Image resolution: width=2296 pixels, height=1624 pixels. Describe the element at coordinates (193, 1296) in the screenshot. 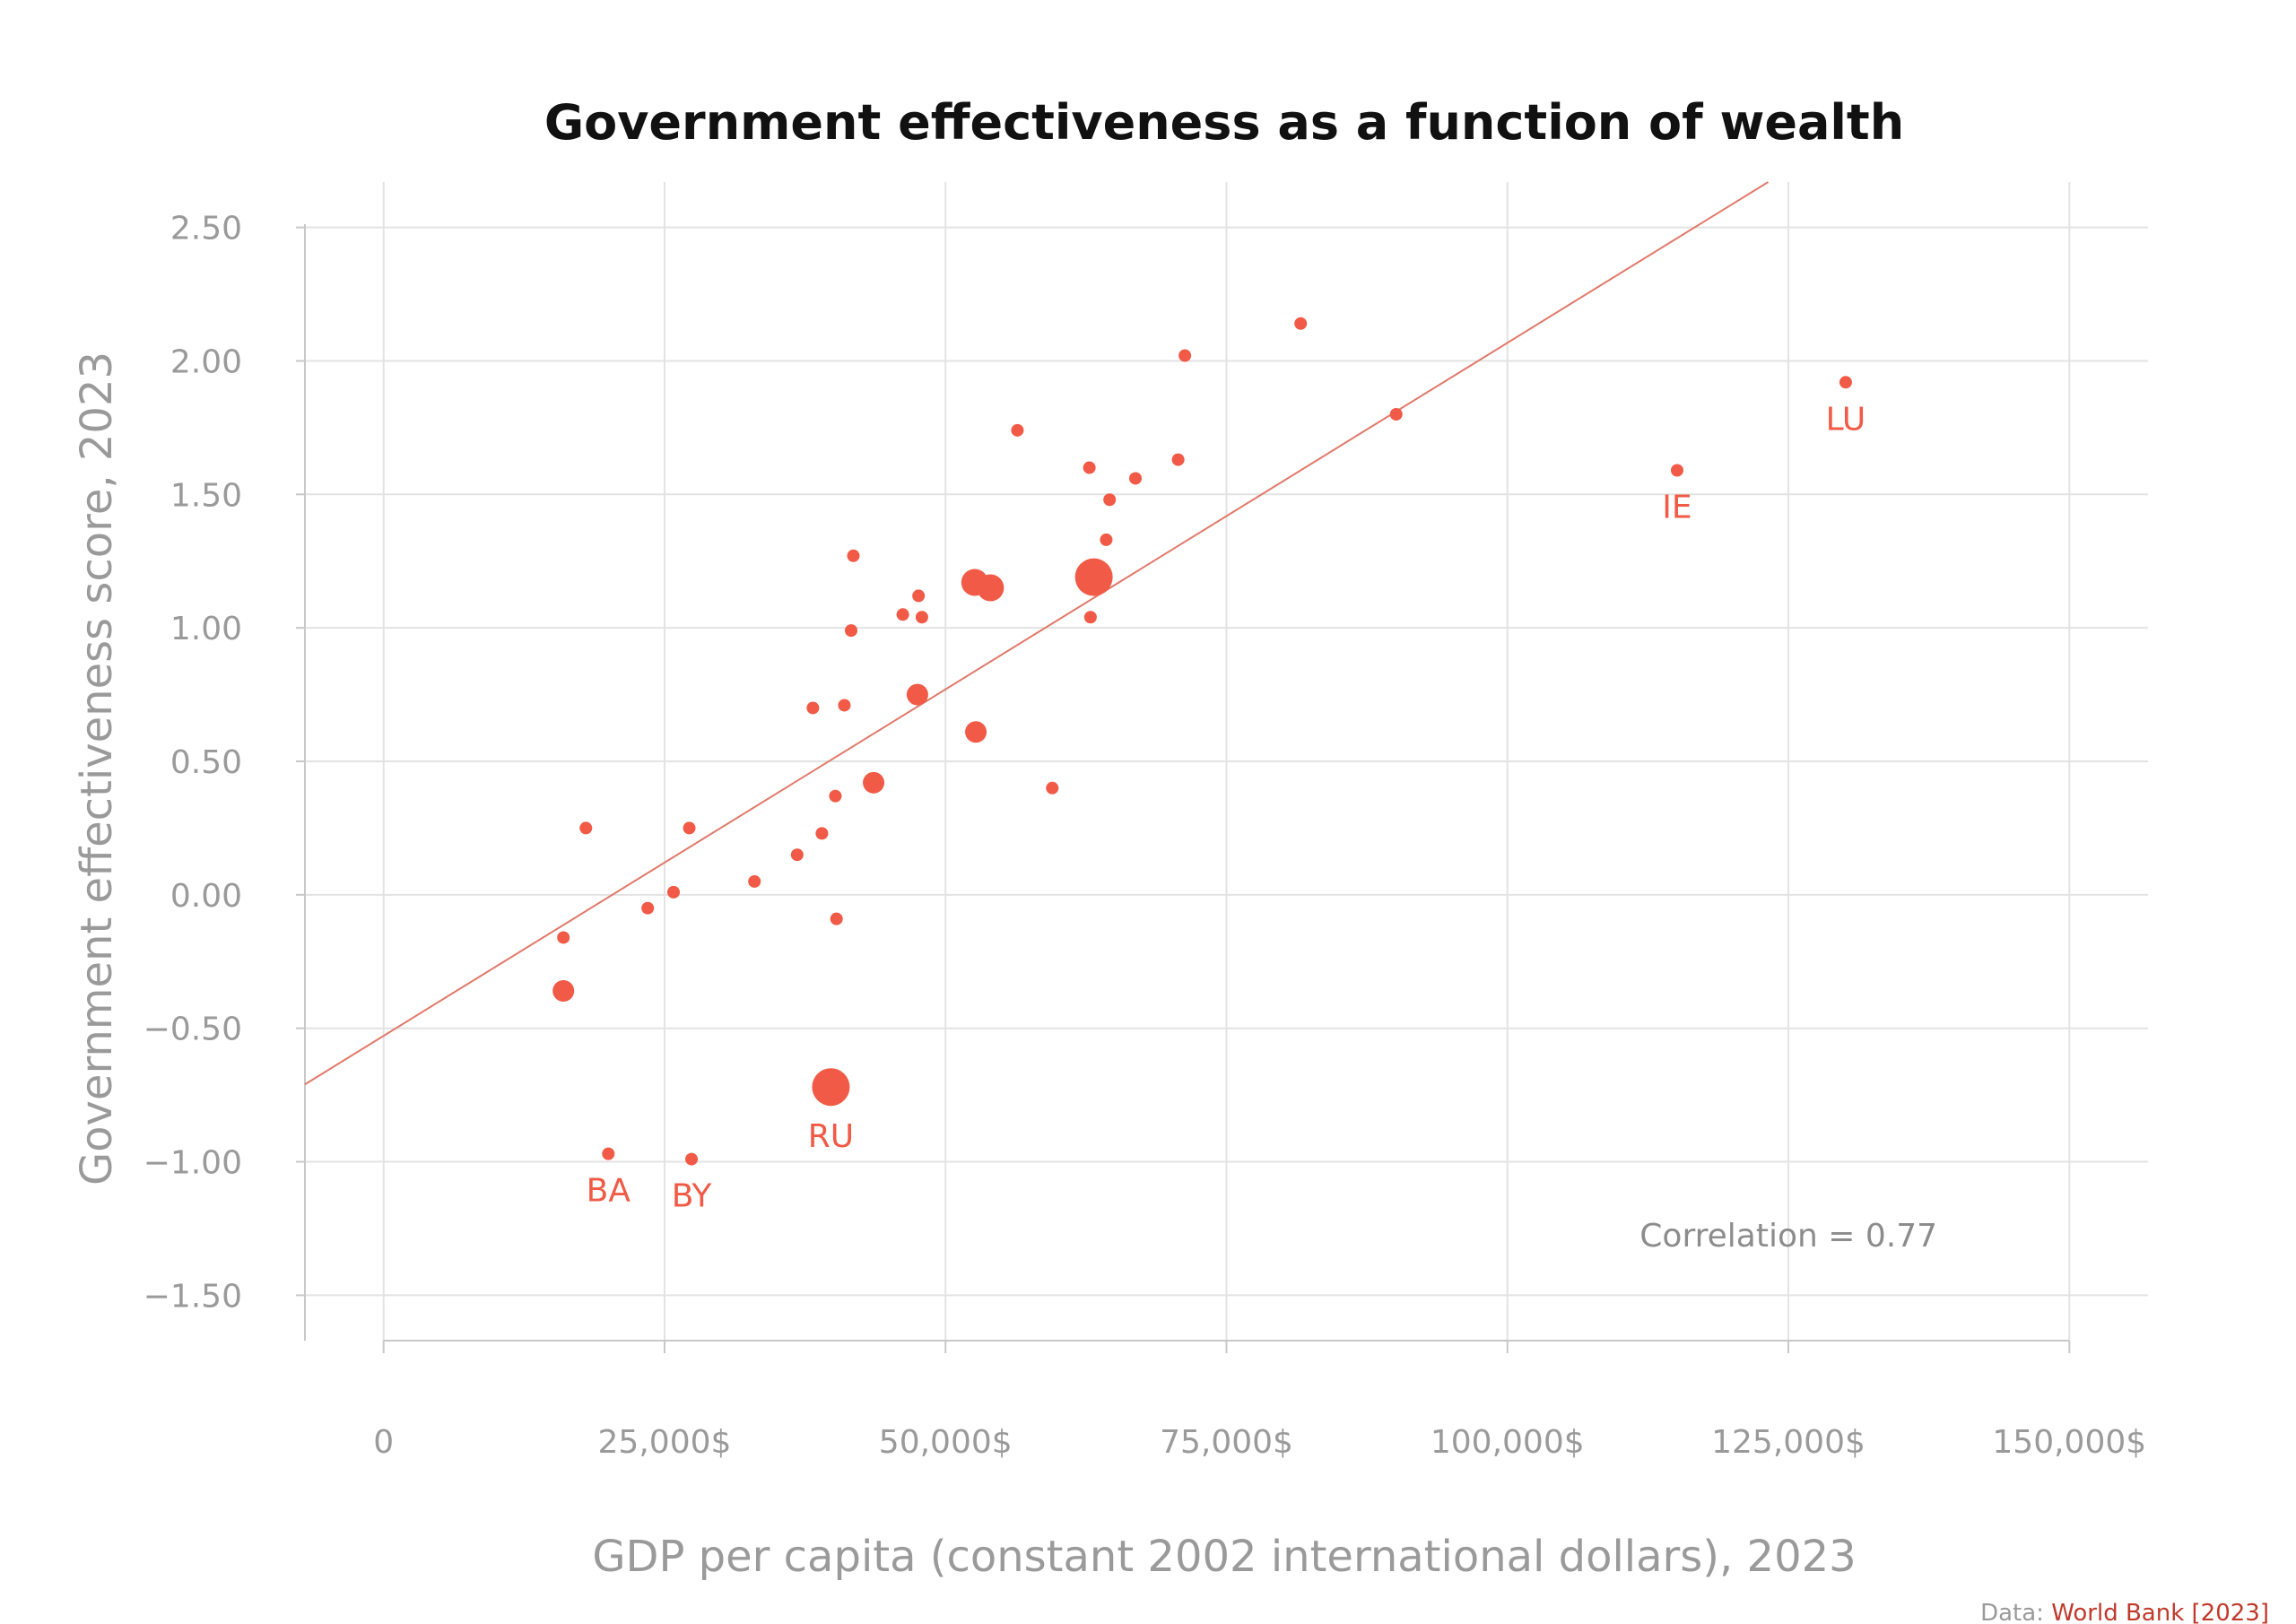

I see `y-tick-label: −1.50` at that location.